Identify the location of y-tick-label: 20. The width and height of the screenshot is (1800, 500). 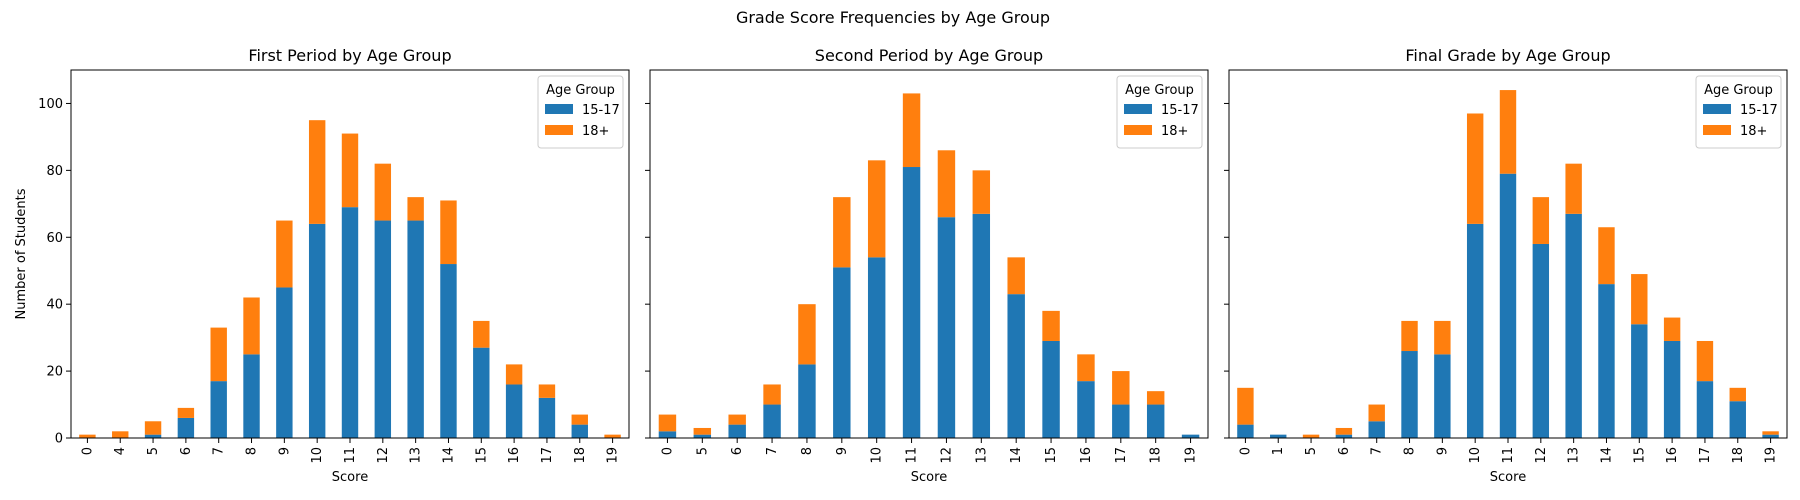
(54, 372).